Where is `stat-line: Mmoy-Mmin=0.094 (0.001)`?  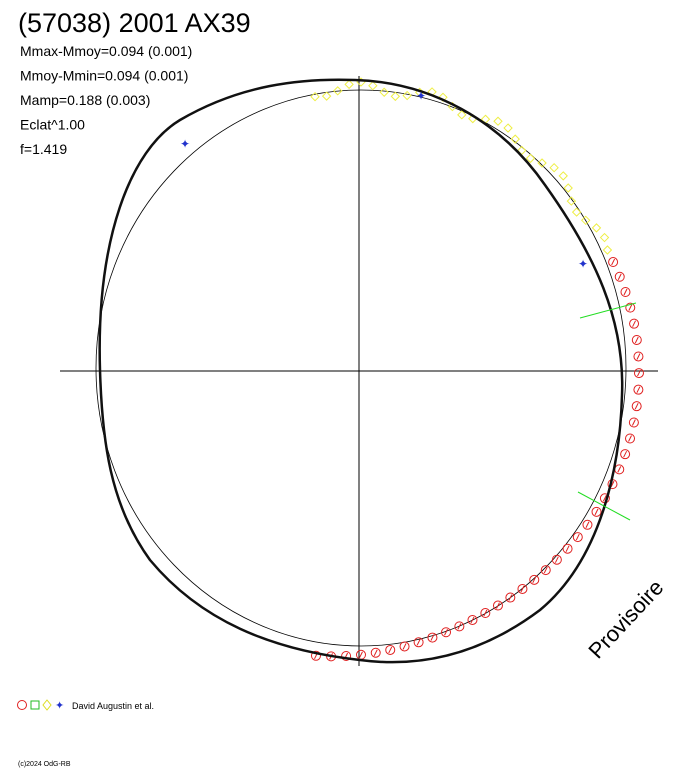 stat-line: Mmoy-Mmin=0.094 (0.001) is located at coordinates (104, 76).